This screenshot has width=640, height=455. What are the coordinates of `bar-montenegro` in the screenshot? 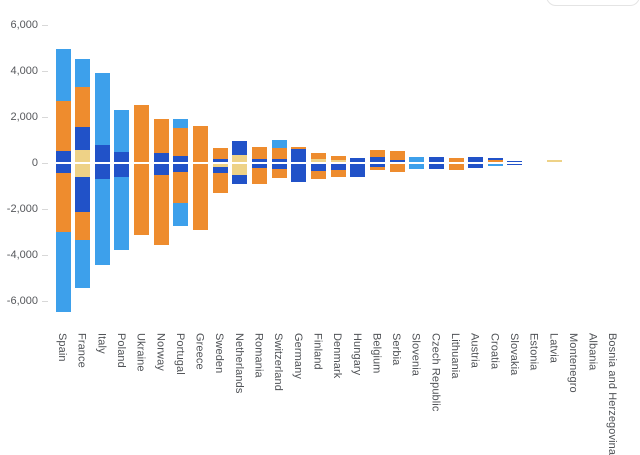 It's located at (573, 165).